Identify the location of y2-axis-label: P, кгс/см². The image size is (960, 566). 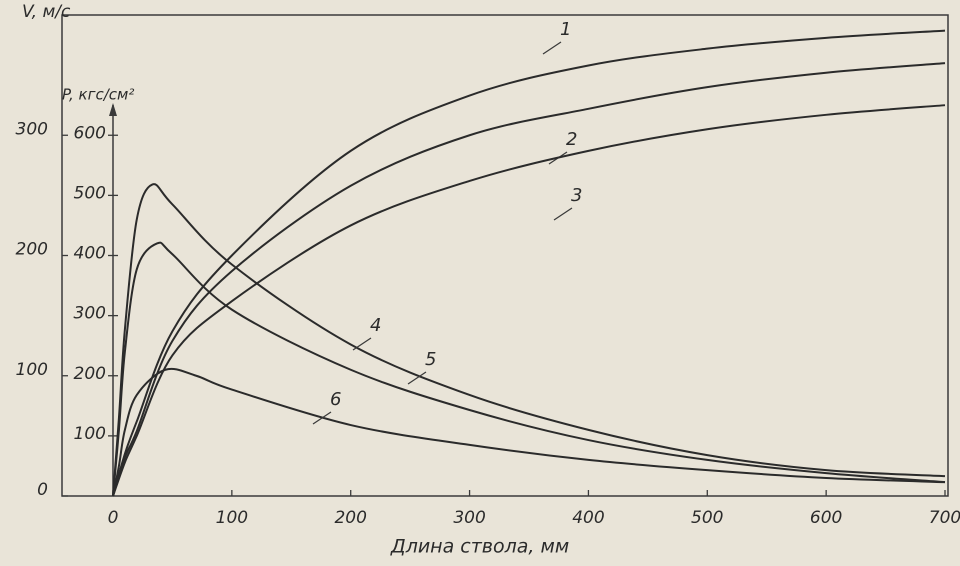
(98, 95).